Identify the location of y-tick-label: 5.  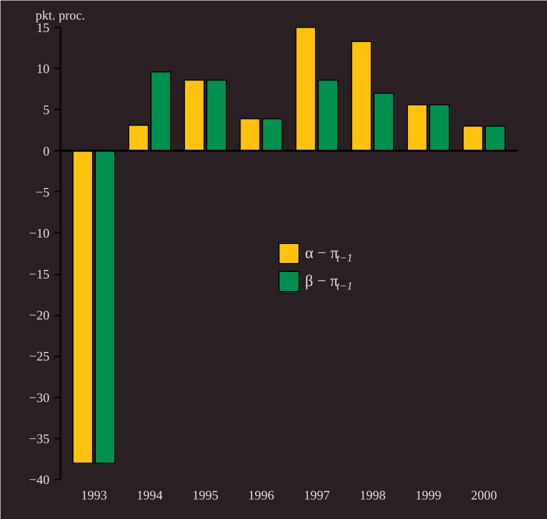
(46, 110).